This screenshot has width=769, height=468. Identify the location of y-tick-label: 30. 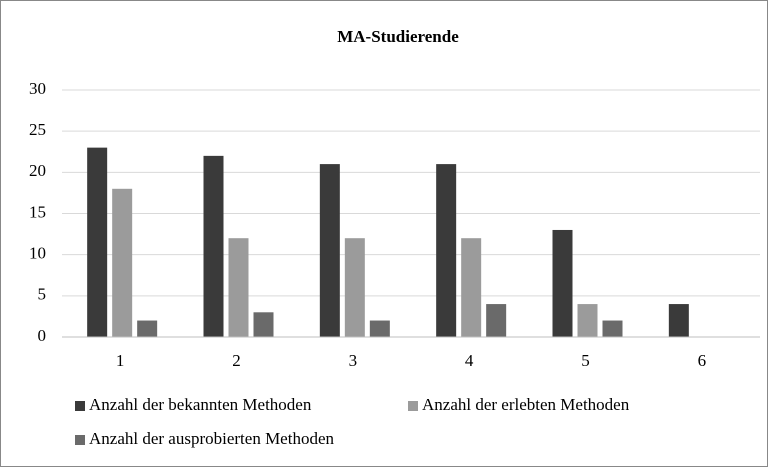
(37, 88).